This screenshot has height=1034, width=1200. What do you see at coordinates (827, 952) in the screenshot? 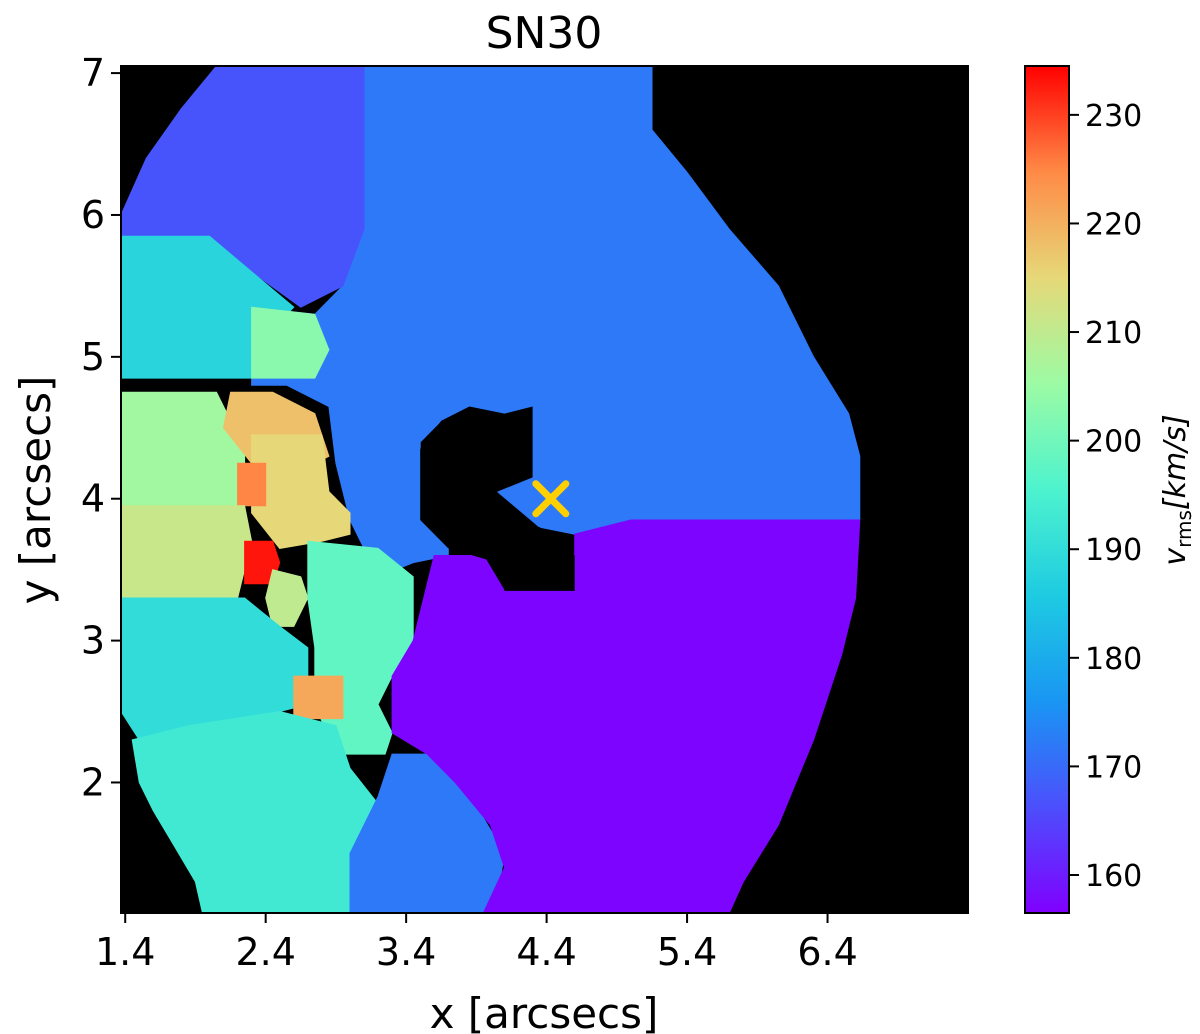
I see `x-tick-label: 6.4` at bounding box center [827, 952].